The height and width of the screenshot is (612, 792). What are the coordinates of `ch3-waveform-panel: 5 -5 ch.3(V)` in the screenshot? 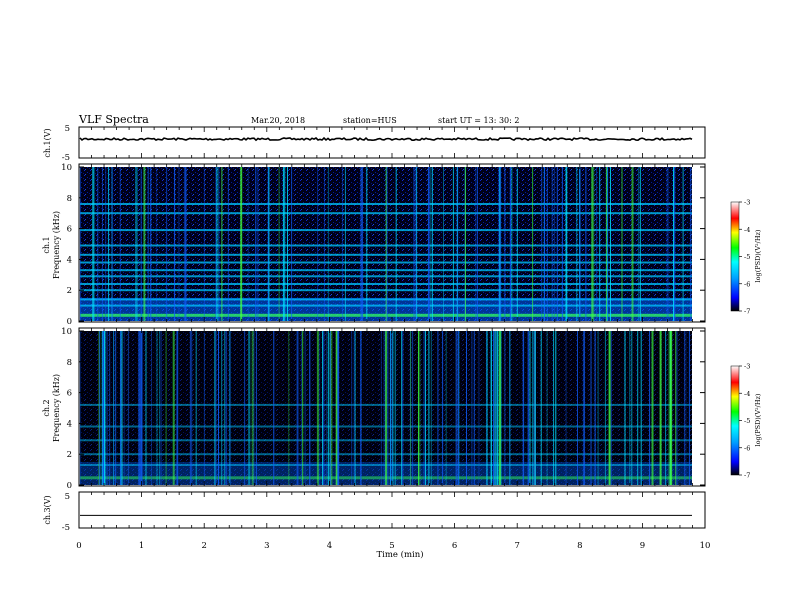 It's located at (374, 512).